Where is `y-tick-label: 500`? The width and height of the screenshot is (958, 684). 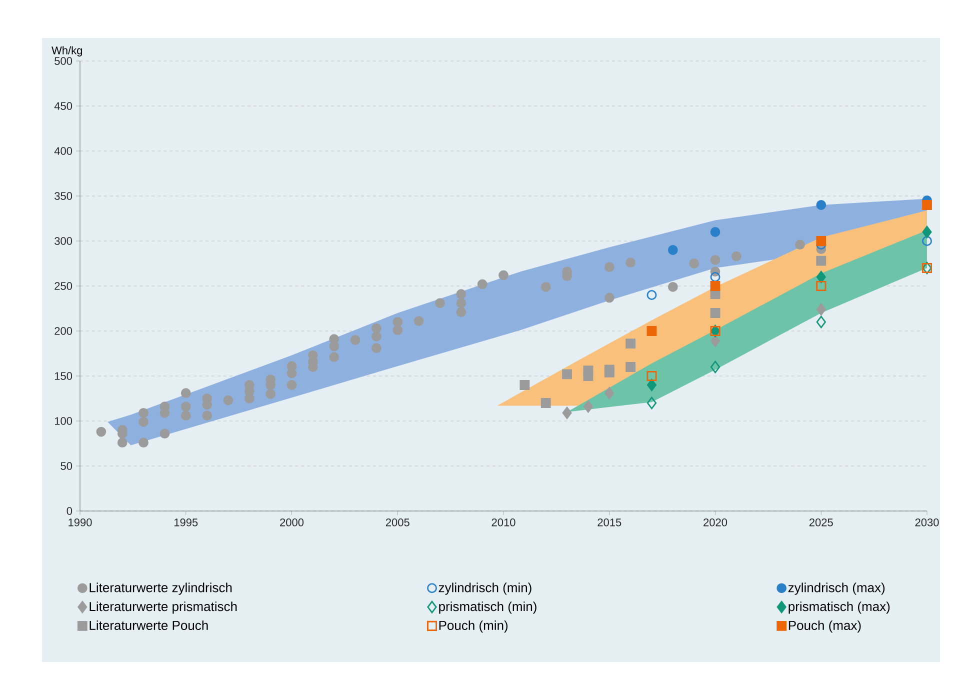
y-tick-label: 500 is located at coordinates (63, 61).